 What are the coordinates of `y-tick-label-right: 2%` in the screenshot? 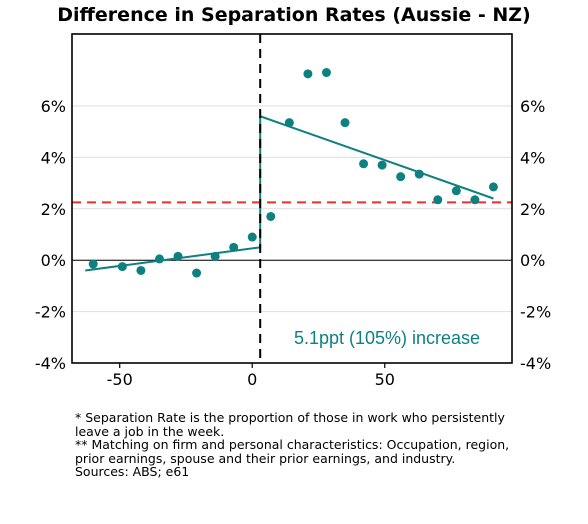 It's located at (532, 209).